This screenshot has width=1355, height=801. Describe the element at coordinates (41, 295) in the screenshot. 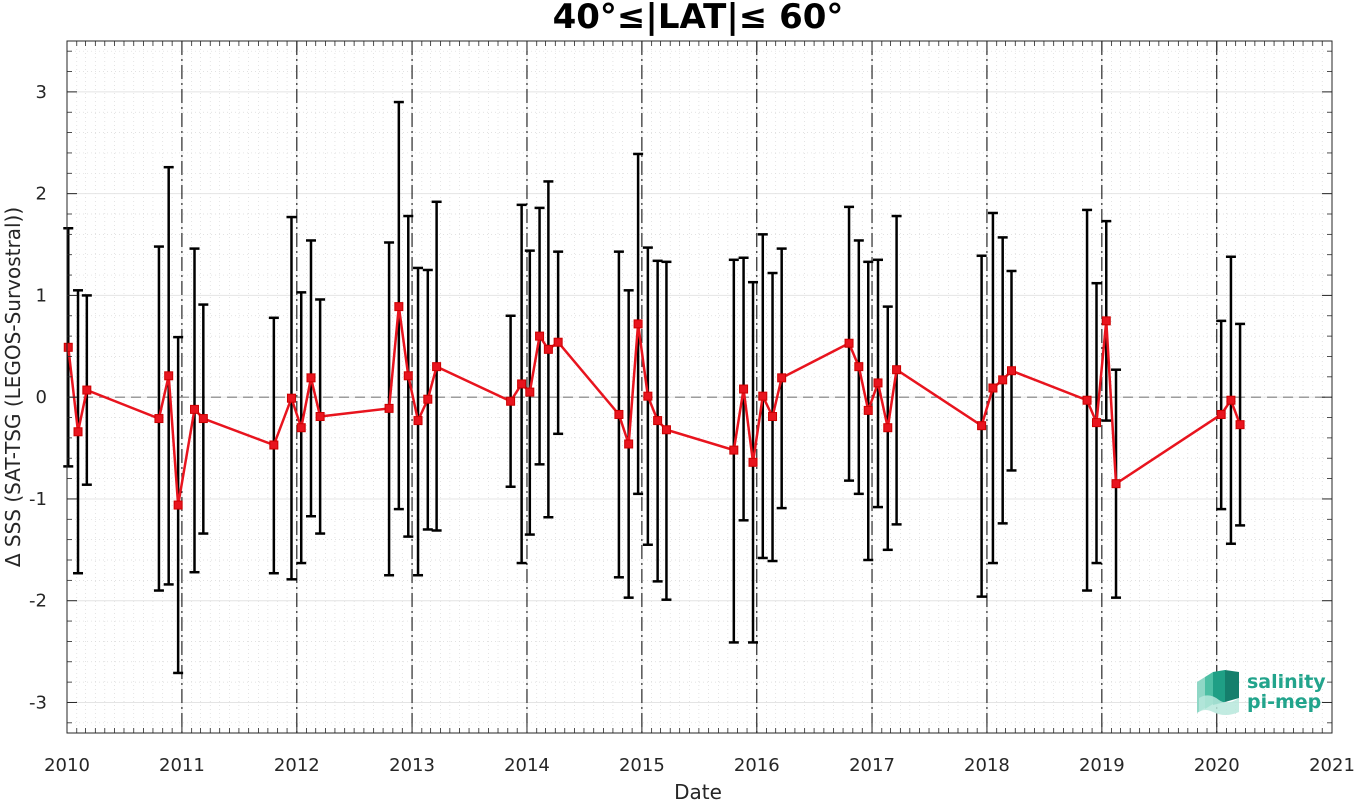

I see `y-tick-label: 1` at that location.